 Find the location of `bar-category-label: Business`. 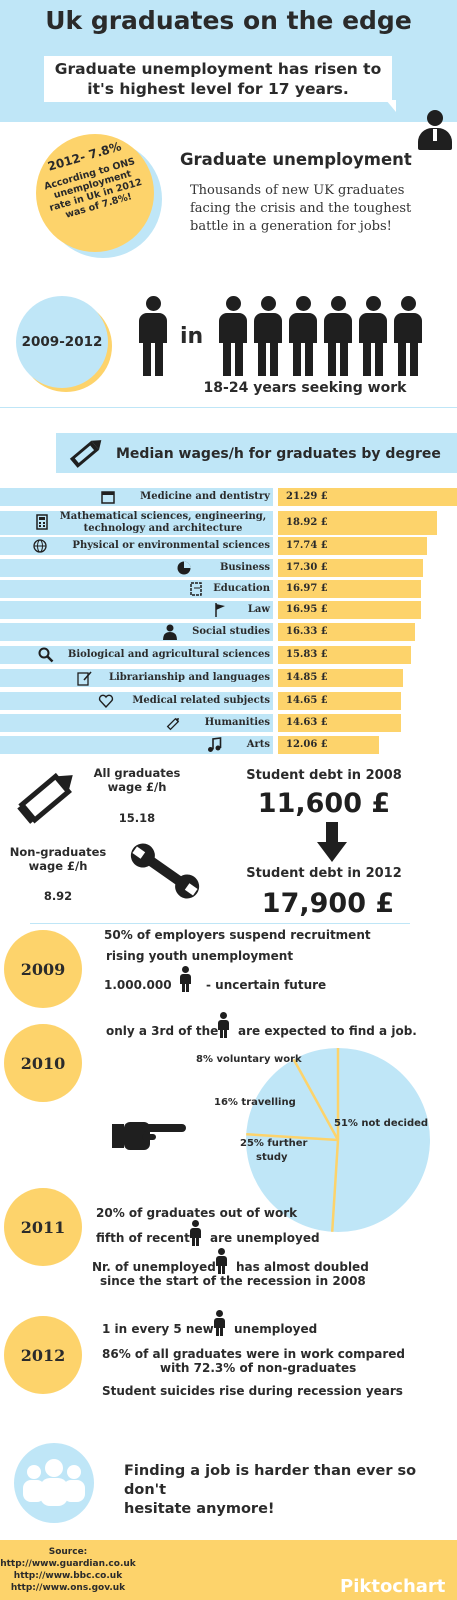

bar-category-label: Business is located at coordinates (245, 568).